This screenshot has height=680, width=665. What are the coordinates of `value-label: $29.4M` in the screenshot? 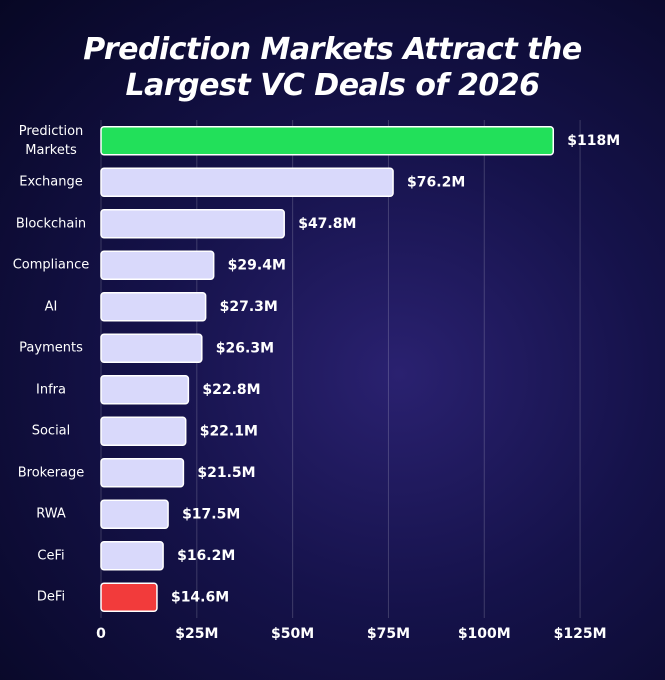 It's located at (257, 265).